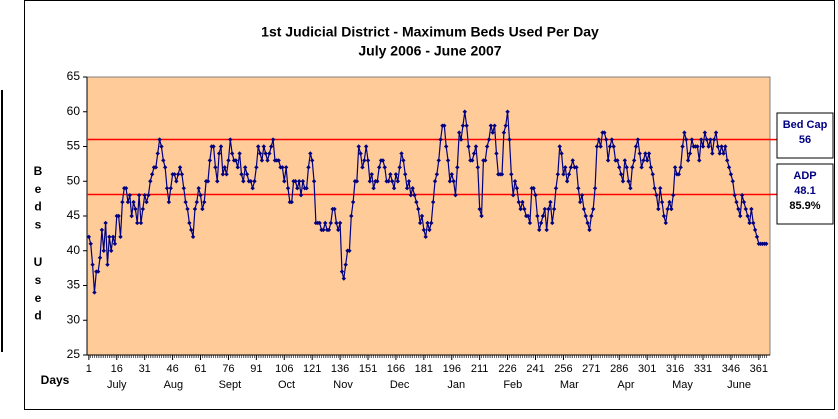 Image resolution: width=838 pixels, height=419 pixels. Describe the element at coordinates (38, 171) in the screenshot. I see `y-axis-label-letter: B` at that location.